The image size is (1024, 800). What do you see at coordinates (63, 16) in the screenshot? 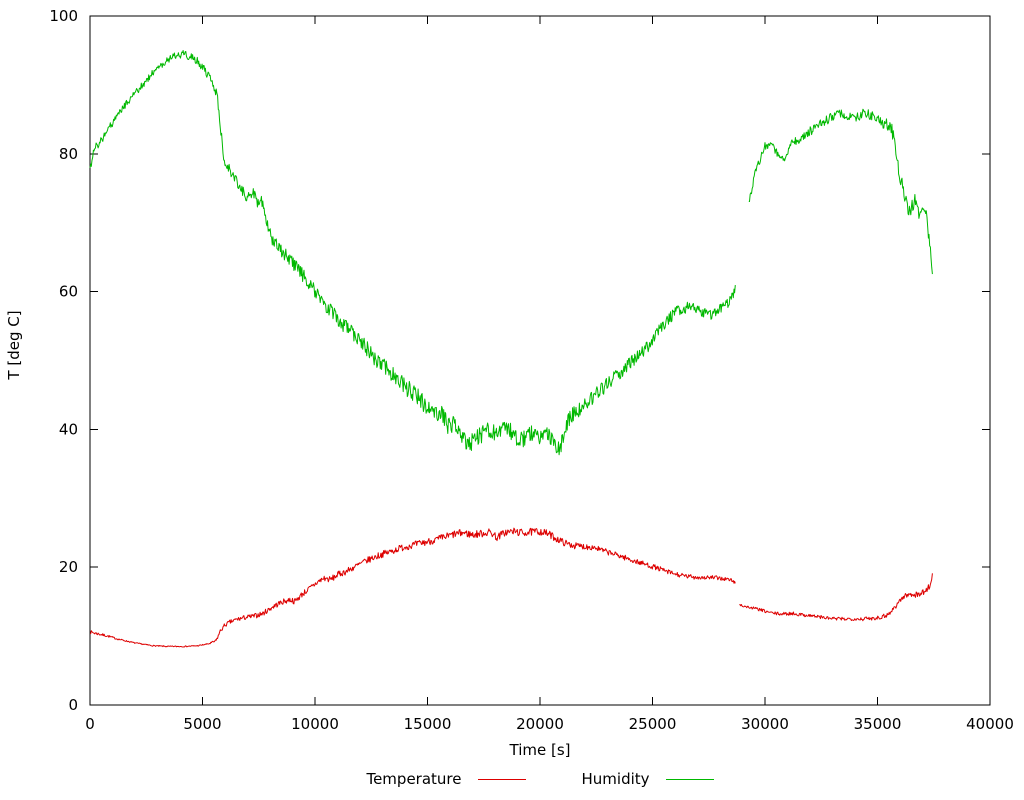
I see `svg-text: 100` at bounding box center [63, 16].